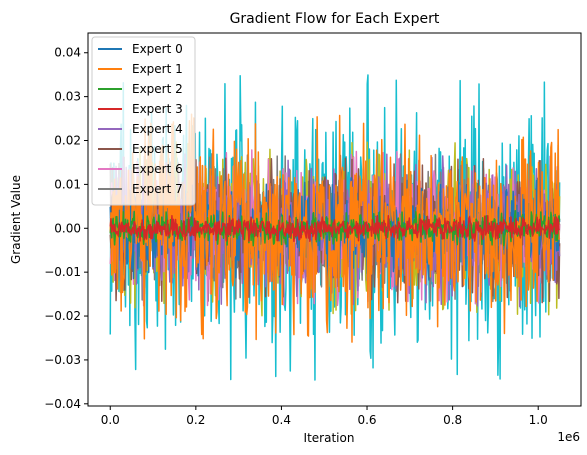 This screenshot has height=455, width=587. I want to click on y-tick-label: −0.01, so click(62, 272).